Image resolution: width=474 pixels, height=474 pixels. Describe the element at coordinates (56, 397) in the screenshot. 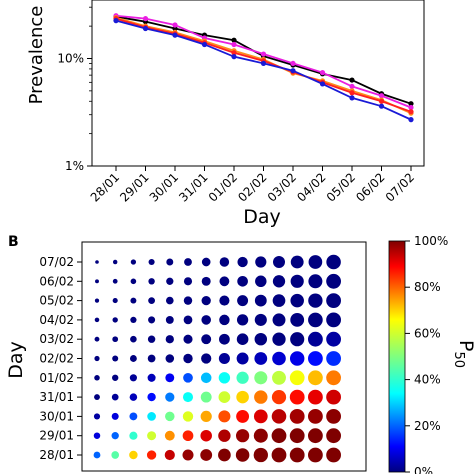

I see `heatmap-row-label: 31/01` at that location.